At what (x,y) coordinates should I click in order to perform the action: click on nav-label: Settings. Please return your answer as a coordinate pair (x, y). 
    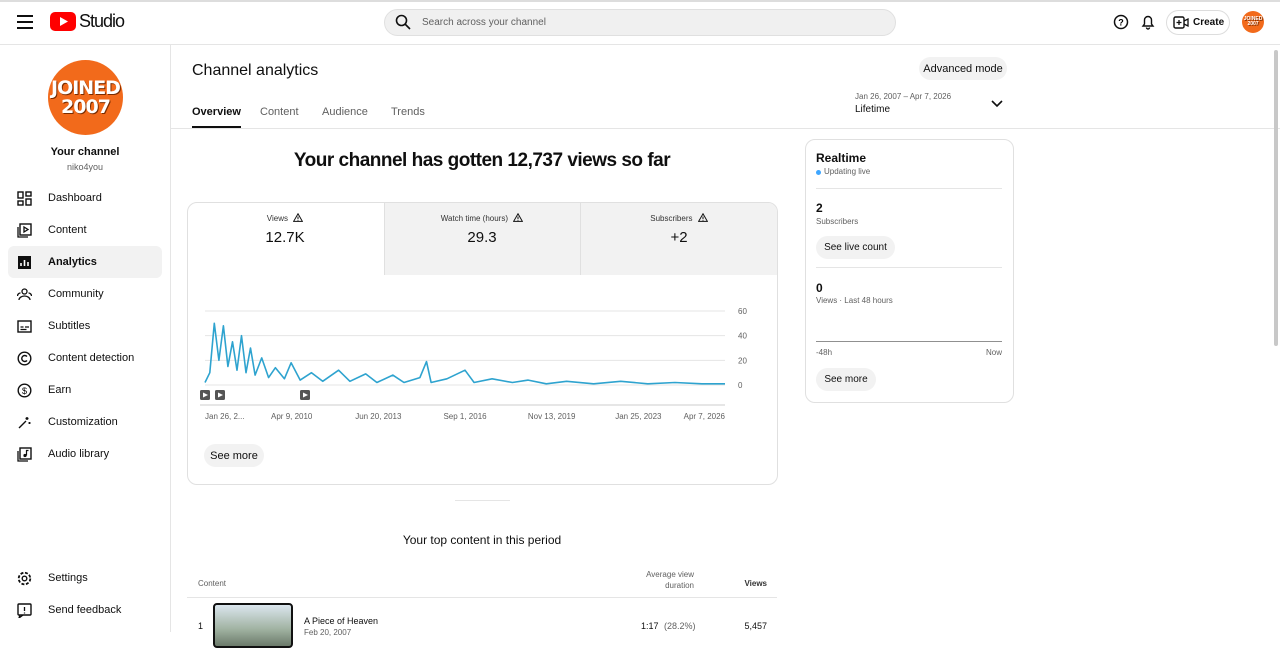
    Looking at the image, I should click on (68, 578).